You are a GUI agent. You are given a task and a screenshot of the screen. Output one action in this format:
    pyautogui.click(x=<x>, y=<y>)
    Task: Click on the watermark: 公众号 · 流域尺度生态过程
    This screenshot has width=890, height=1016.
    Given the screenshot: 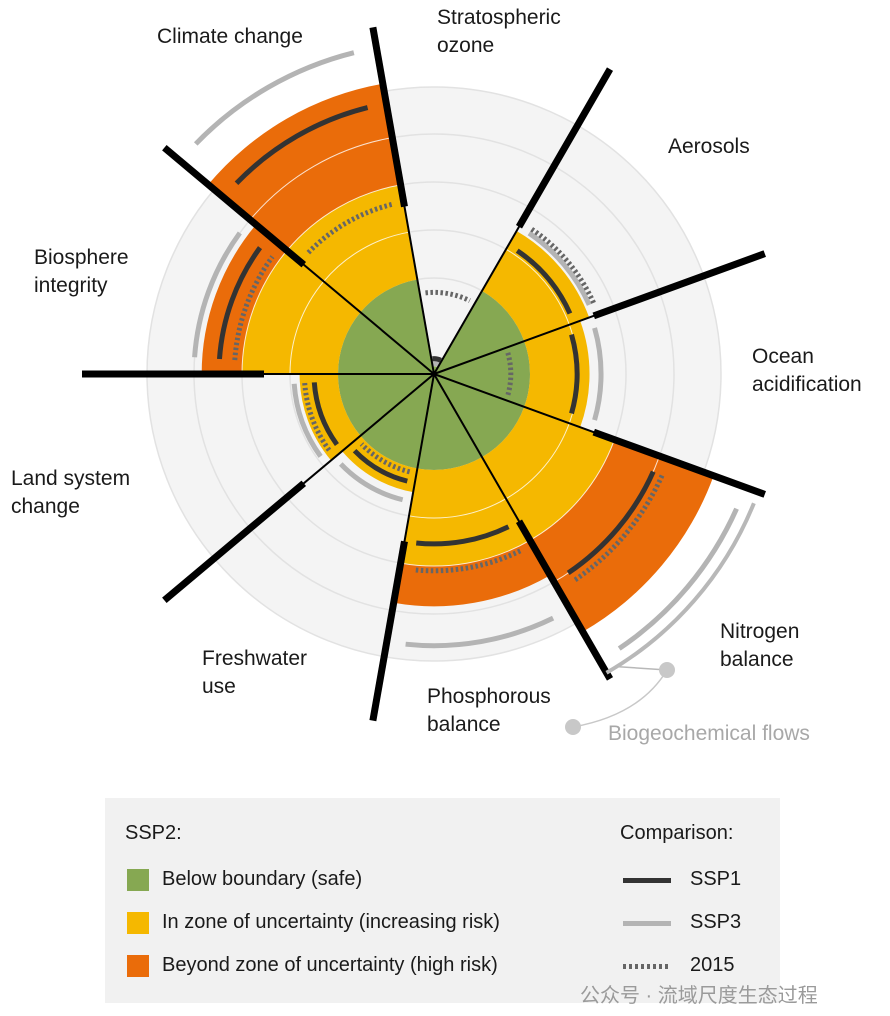 What is the action you would take?
    pyautogui.click(x=699, y=996)
    